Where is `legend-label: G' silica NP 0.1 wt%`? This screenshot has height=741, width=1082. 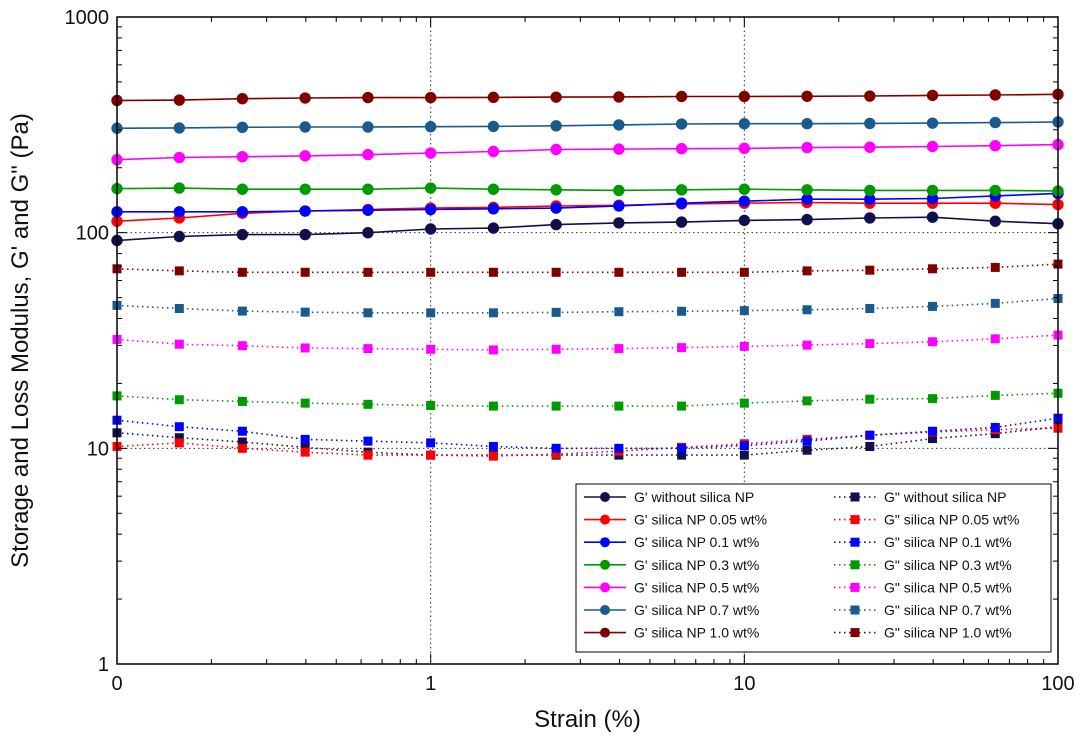 legend-label: G' silica NP 0.1 wt% is located at coordinates (696, 542).